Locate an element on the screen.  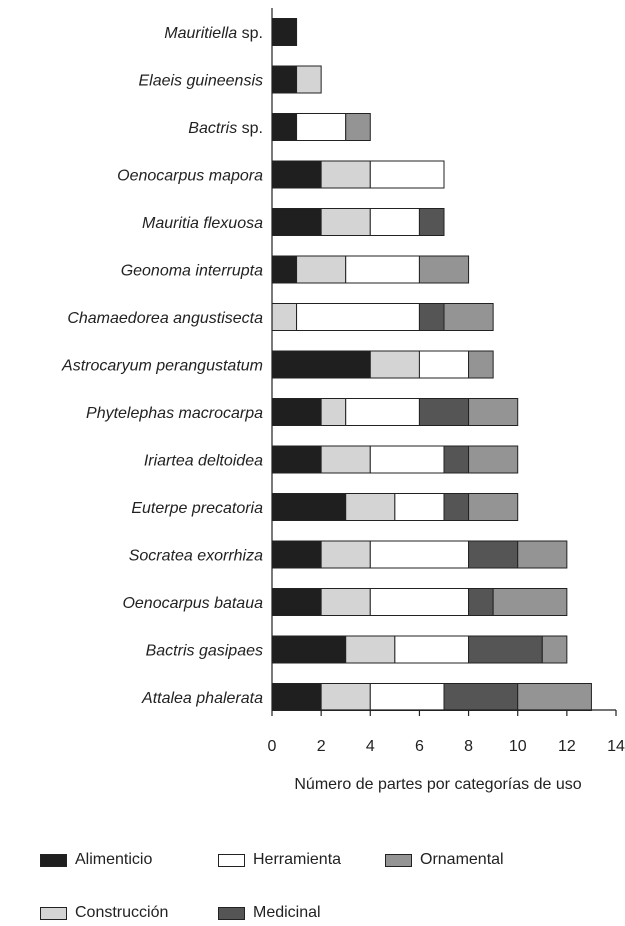
bar-segment-mauritia-flexuosa-alimenticio is located at coordinates (296, 222).